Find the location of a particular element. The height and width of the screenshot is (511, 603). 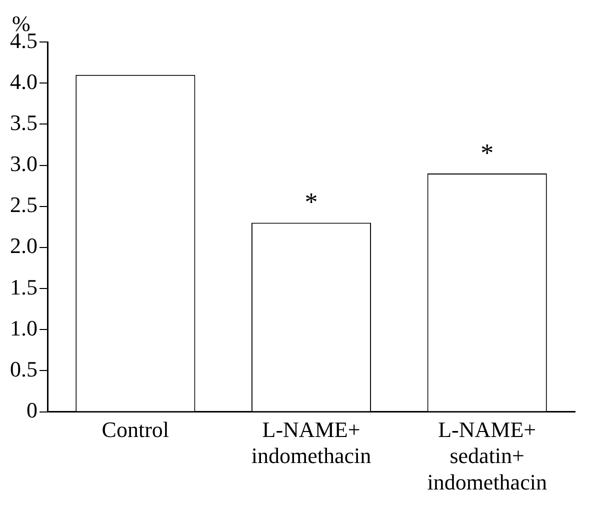

y-tick-label: 0.5 is located at coordinates (24, 369).